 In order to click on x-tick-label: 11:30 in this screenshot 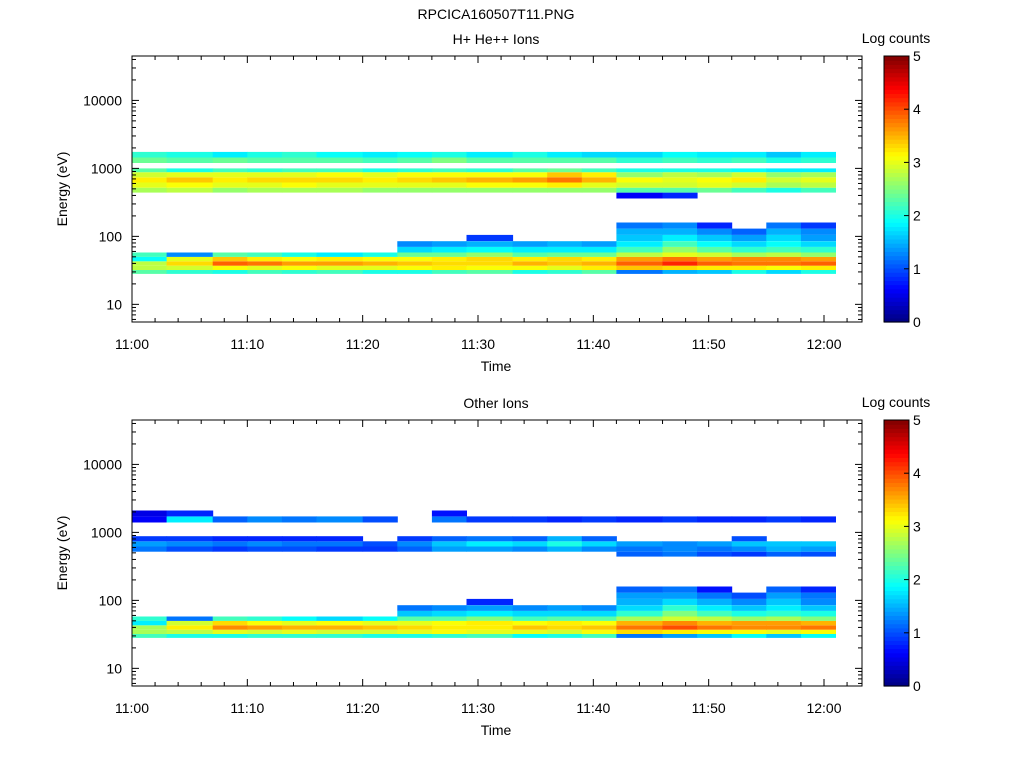, I will do `click(478, 708)`.